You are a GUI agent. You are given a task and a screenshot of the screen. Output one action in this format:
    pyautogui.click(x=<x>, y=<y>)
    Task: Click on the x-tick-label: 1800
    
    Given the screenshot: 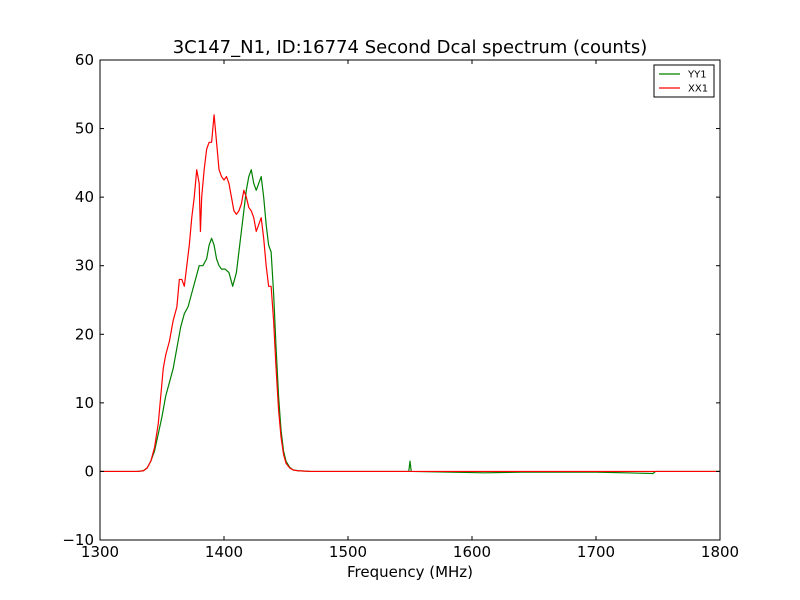 What is the action you would take?
    pyautogui.click(x=720, y=552)
    